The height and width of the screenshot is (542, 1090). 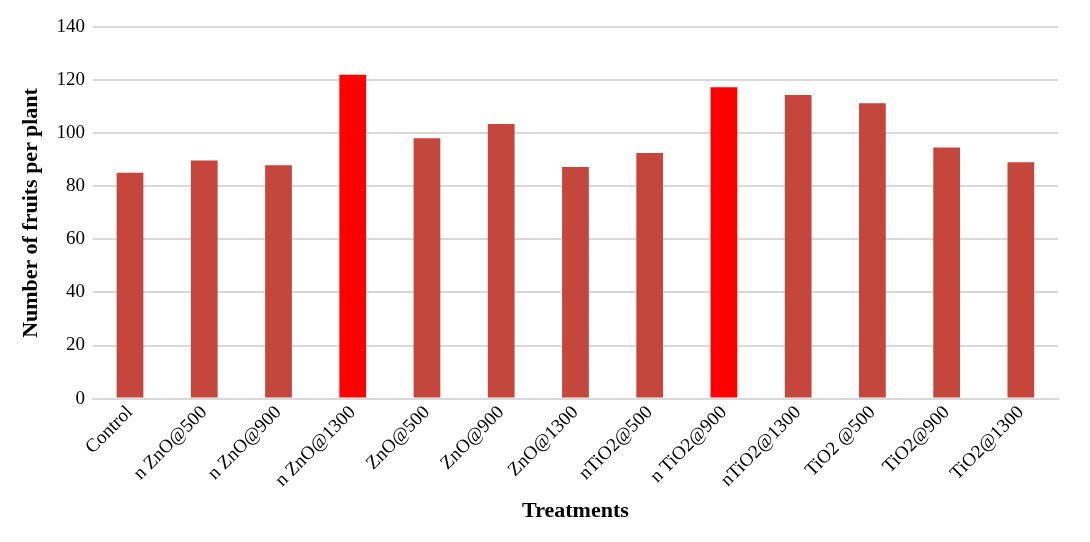 I want to click on y-tick-label: 80, so click(x=75, y=185).